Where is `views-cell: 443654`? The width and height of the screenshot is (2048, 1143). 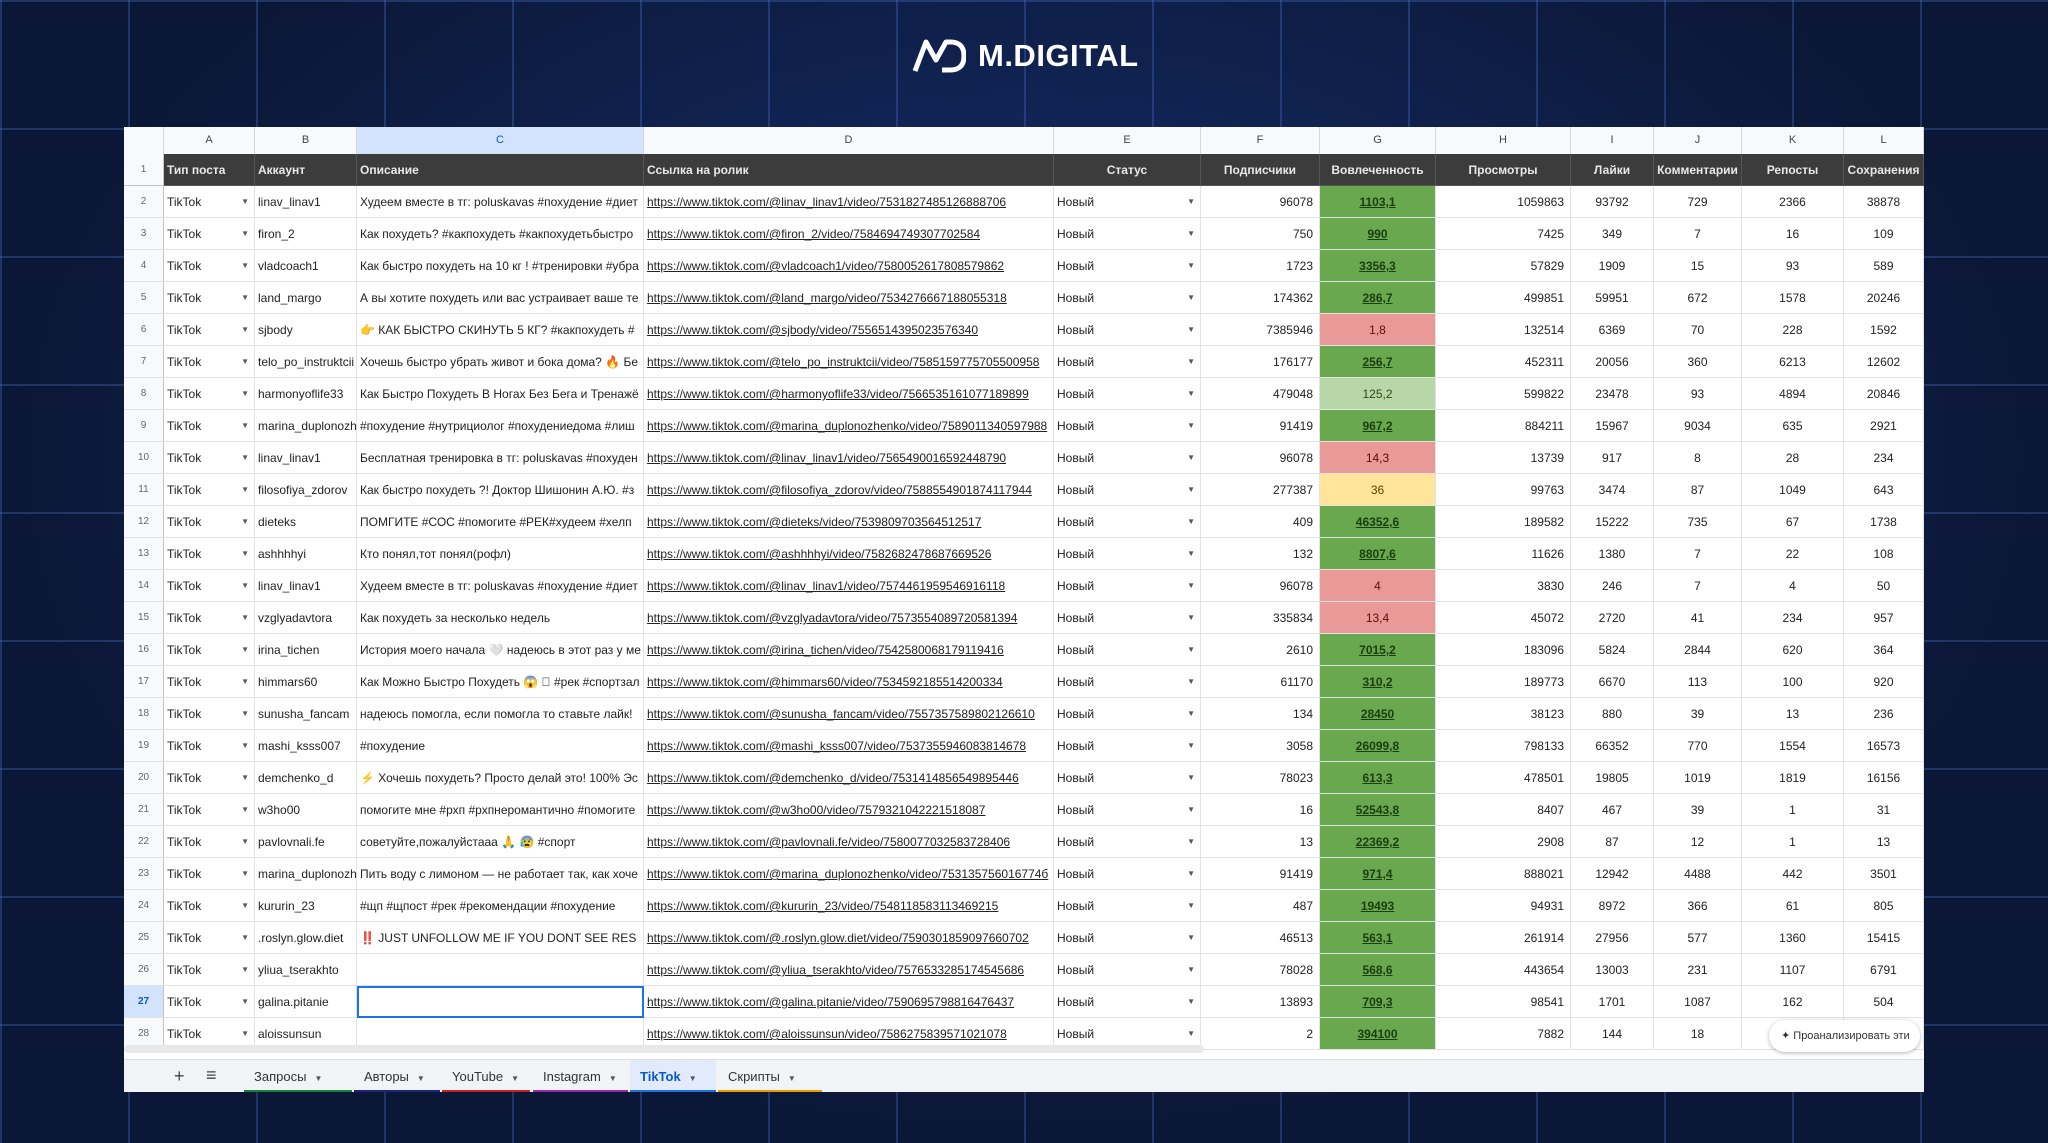
views-cell: 443654 is located at coordinates (1503, 970).